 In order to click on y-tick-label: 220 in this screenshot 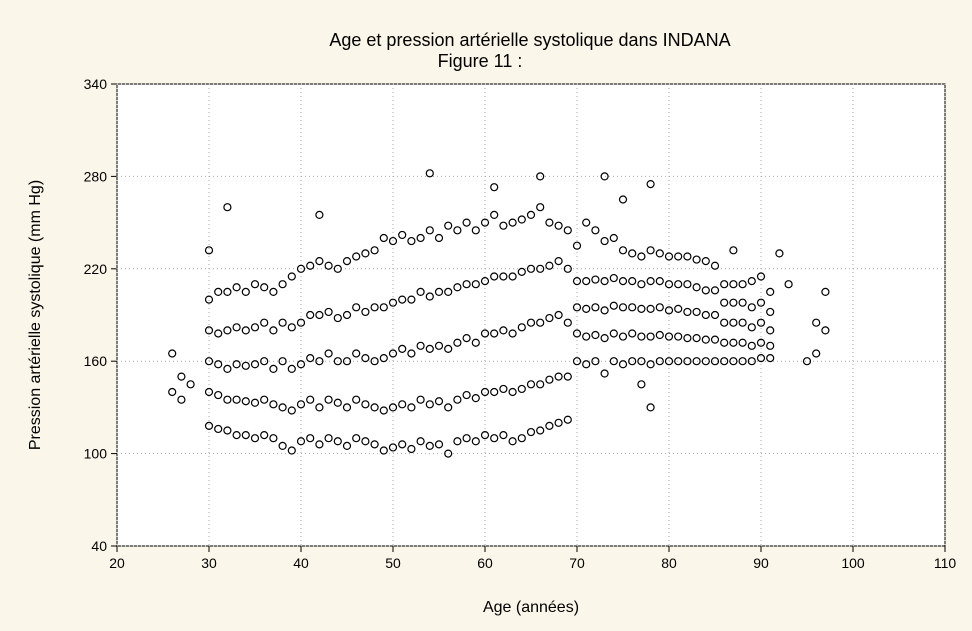, I will do `click(96, 269)`.